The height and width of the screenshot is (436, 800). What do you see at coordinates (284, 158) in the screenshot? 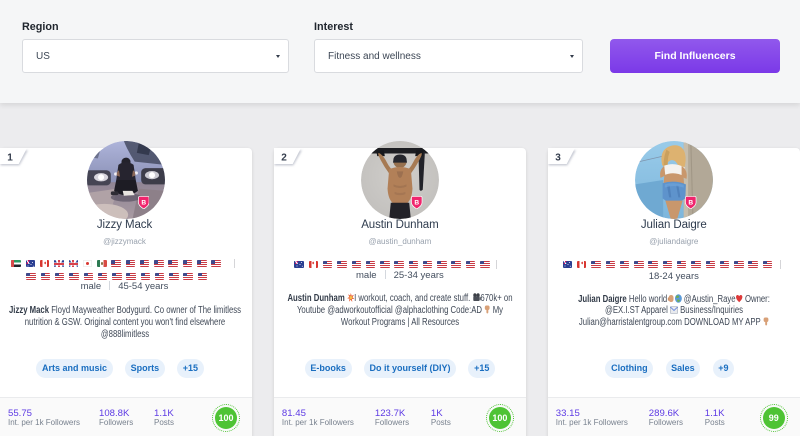
I see `svg-text: 2` at bounding box center [284, 158].